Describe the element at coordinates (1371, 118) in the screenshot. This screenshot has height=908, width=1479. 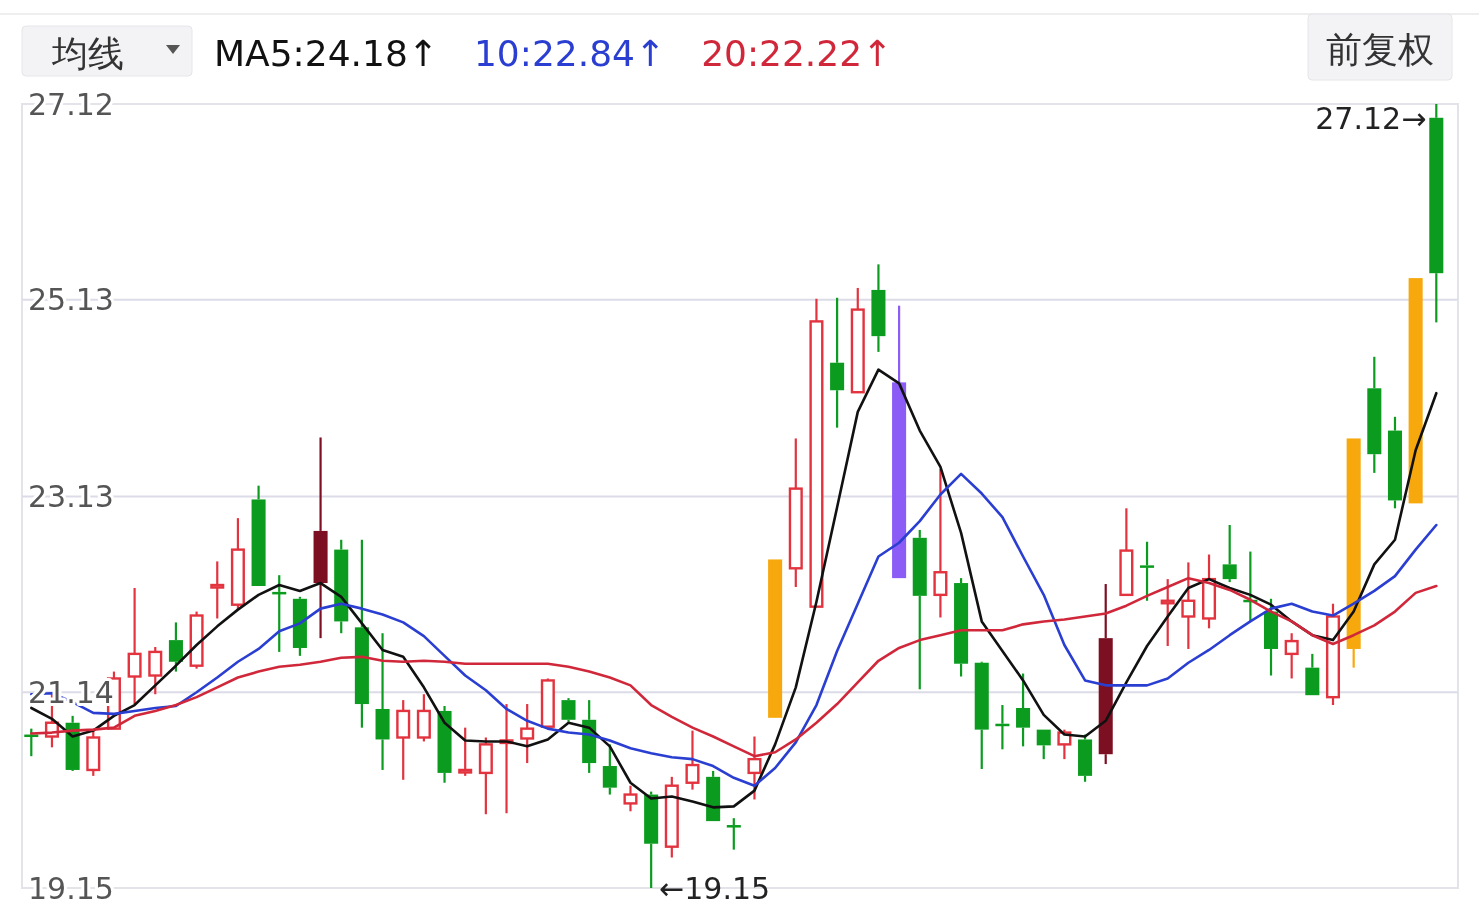
I see `annotation: 27.12→` at that location.